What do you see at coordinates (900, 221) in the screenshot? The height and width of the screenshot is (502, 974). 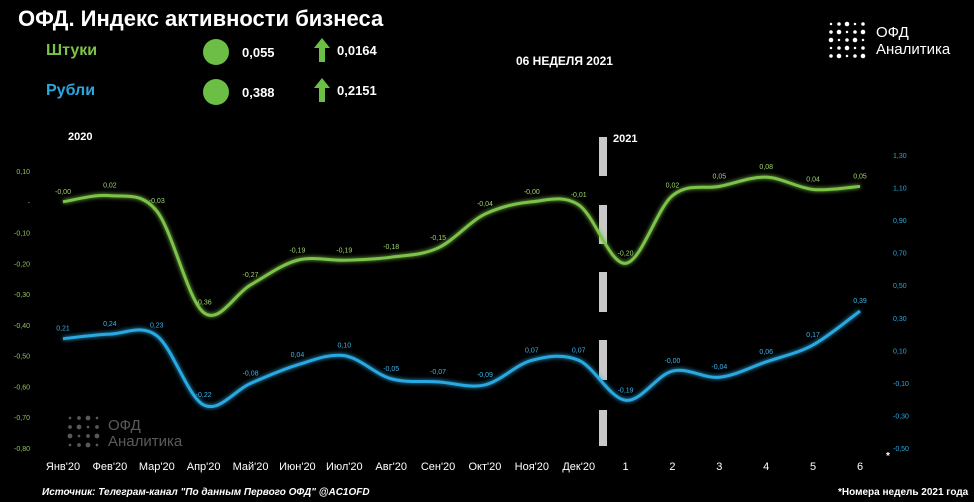 I see `right-axis-tick-label: 0,90` at bounding box center [900, 221].